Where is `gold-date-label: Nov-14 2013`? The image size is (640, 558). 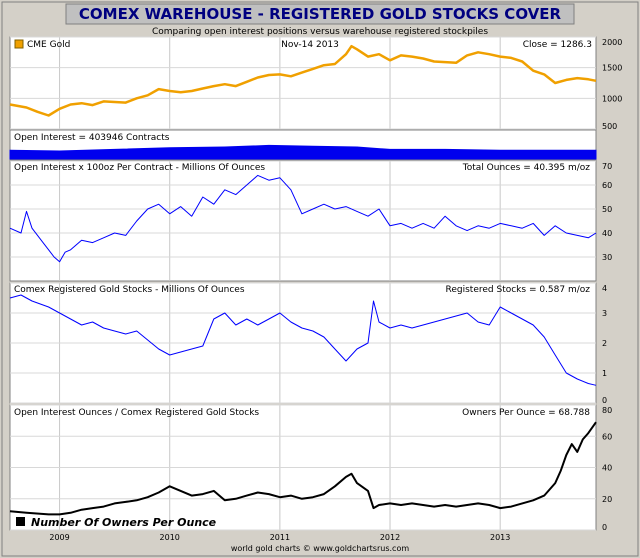 gold-date-label: Nov-14 2013 is located at coordinates (310, 45).